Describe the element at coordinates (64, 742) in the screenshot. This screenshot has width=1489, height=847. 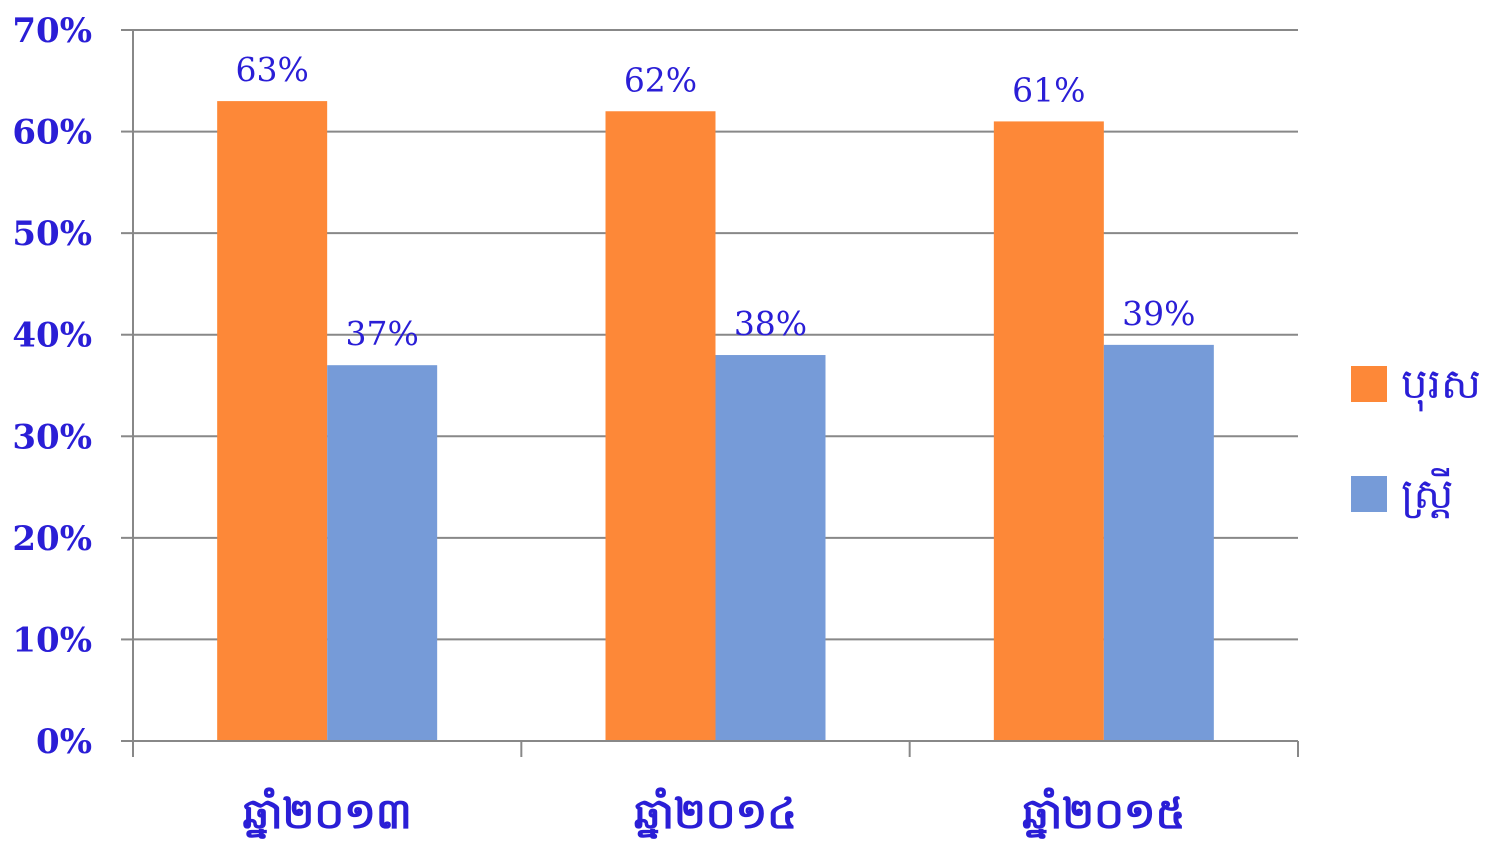
I see `y-tick-label: 0%` at that location.